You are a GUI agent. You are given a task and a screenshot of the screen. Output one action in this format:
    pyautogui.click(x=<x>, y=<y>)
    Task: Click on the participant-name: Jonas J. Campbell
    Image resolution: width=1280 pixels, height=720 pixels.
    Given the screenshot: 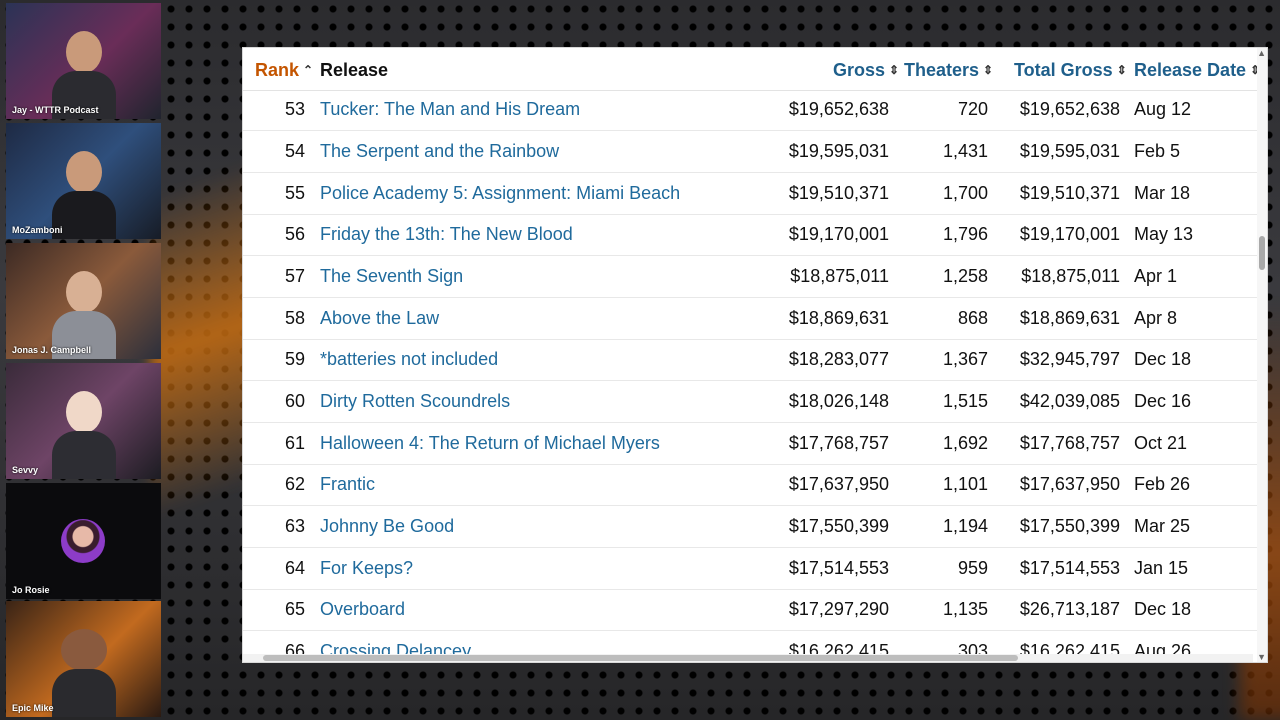 What is the action you would take?
    pyautogui.click(x=52, y=350)
    